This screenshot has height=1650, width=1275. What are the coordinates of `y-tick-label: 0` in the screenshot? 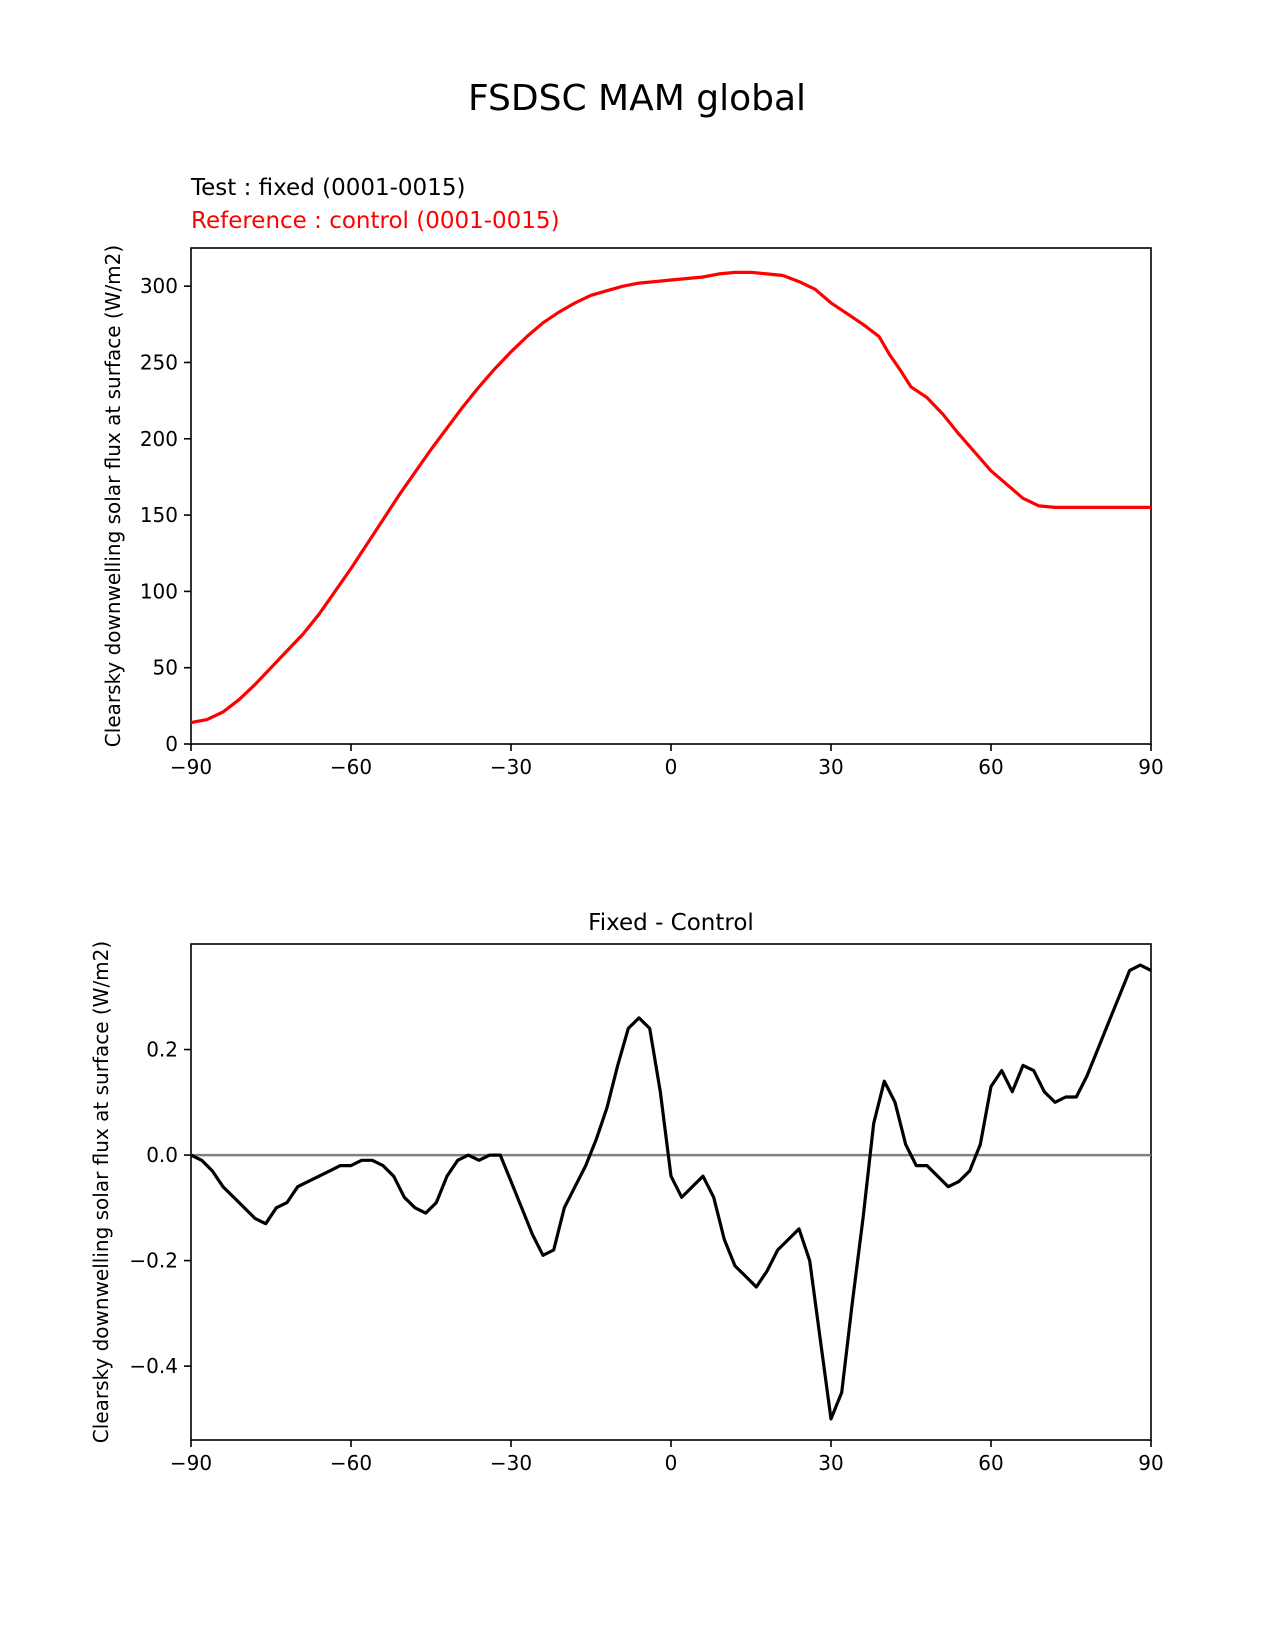 It's located at (171, 744).